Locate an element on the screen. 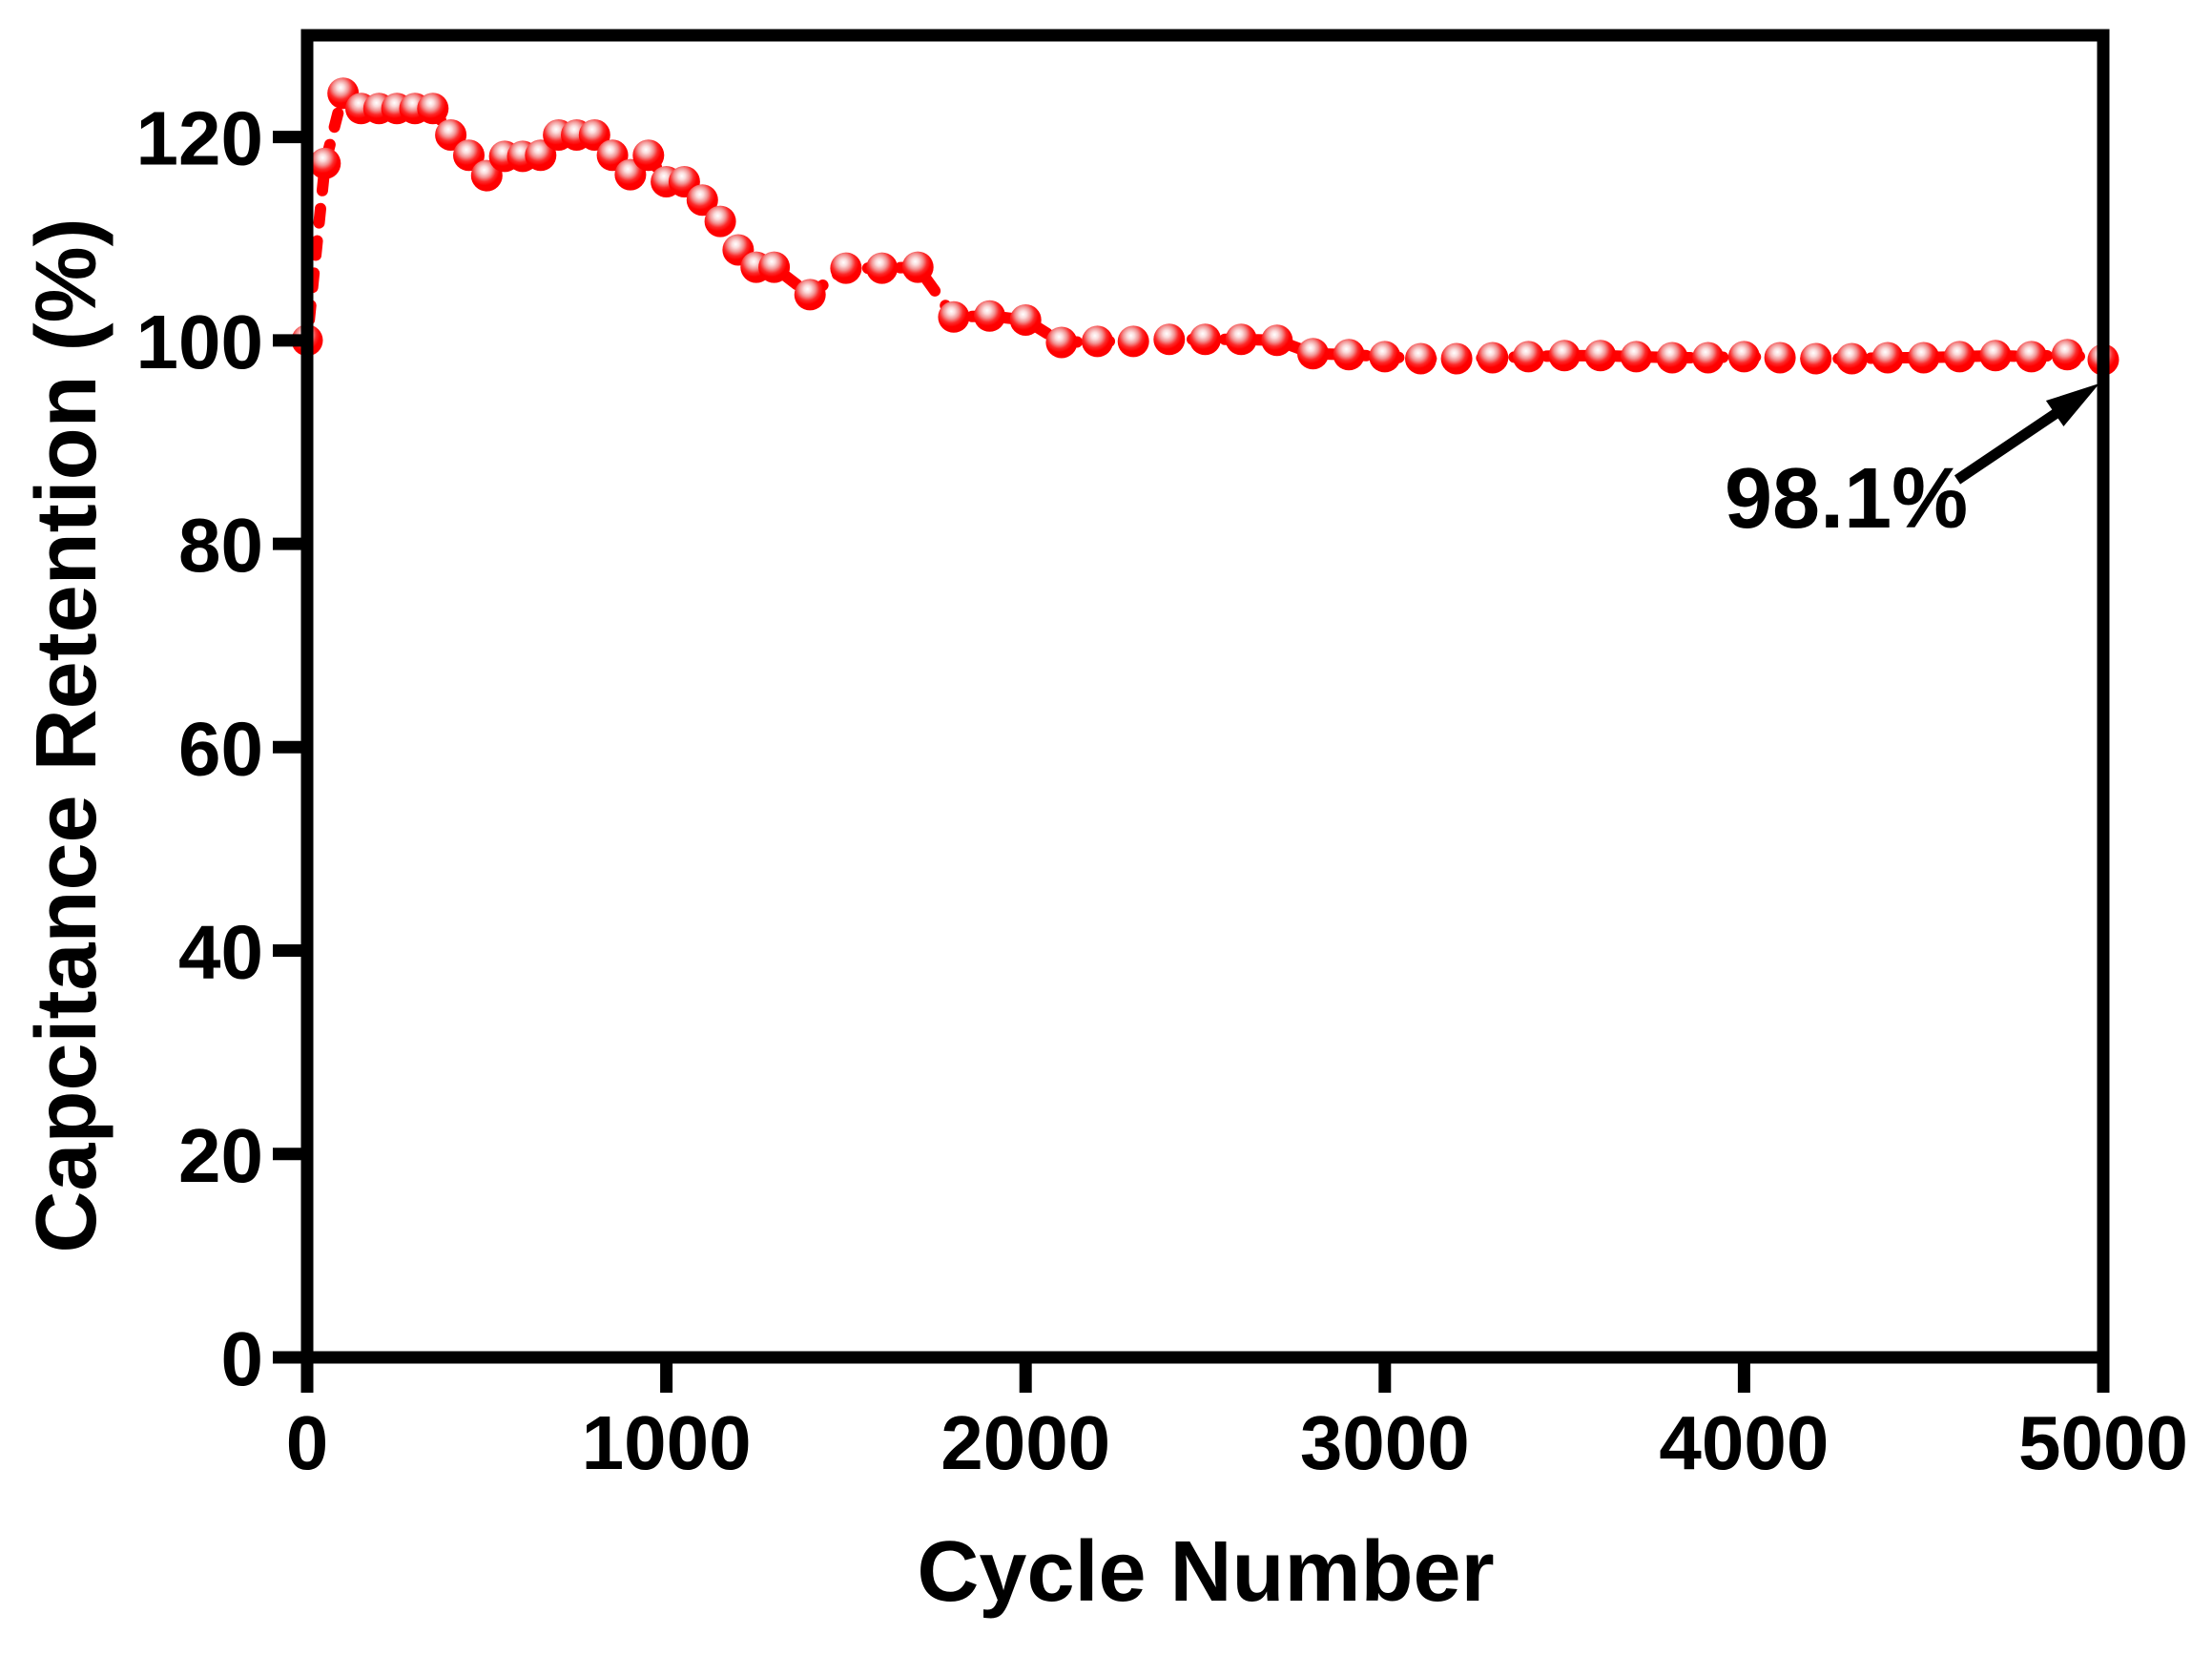 Image resolution: width=2212 pixels, height=1655 pixels. x-axis-title: Cycle Number is located at coordinates (1205, 1572).